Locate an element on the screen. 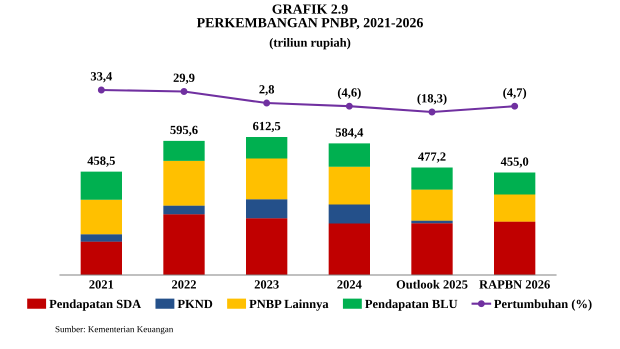  data-label: (18,3) is located at coordinates (432, 100).